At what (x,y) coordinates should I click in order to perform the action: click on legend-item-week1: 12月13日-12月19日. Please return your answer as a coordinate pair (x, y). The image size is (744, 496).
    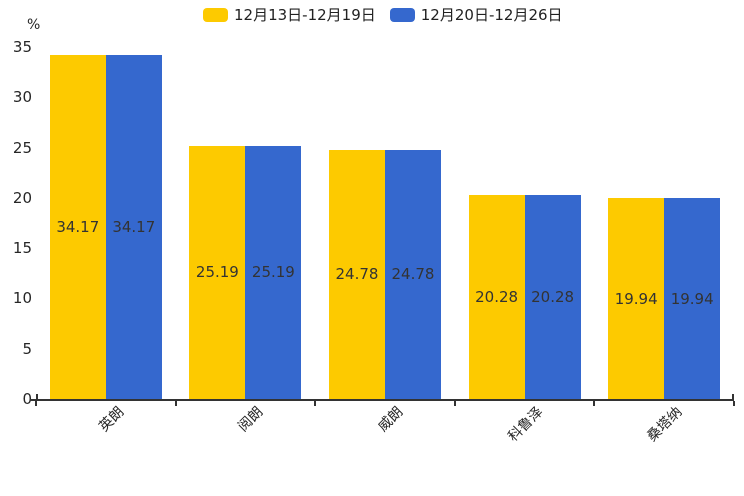
    Looking at the image, I should click on (289, 15).